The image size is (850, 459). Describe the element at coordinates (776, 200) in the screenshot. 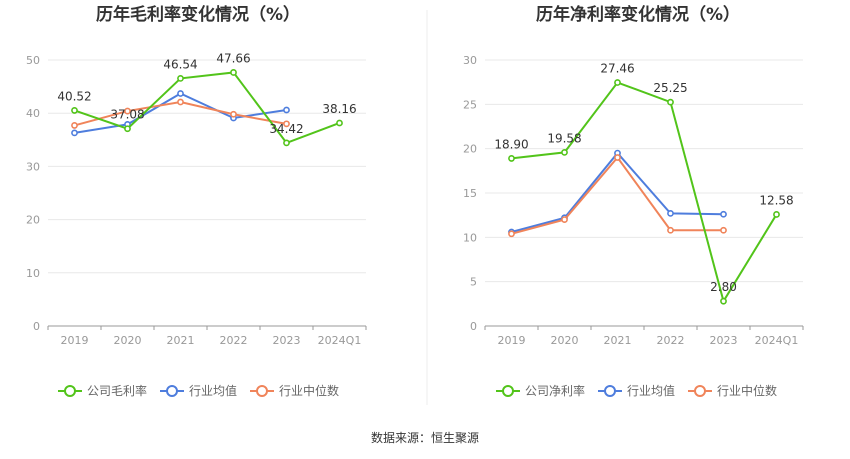

I see `data-label: 12.58` at that location.